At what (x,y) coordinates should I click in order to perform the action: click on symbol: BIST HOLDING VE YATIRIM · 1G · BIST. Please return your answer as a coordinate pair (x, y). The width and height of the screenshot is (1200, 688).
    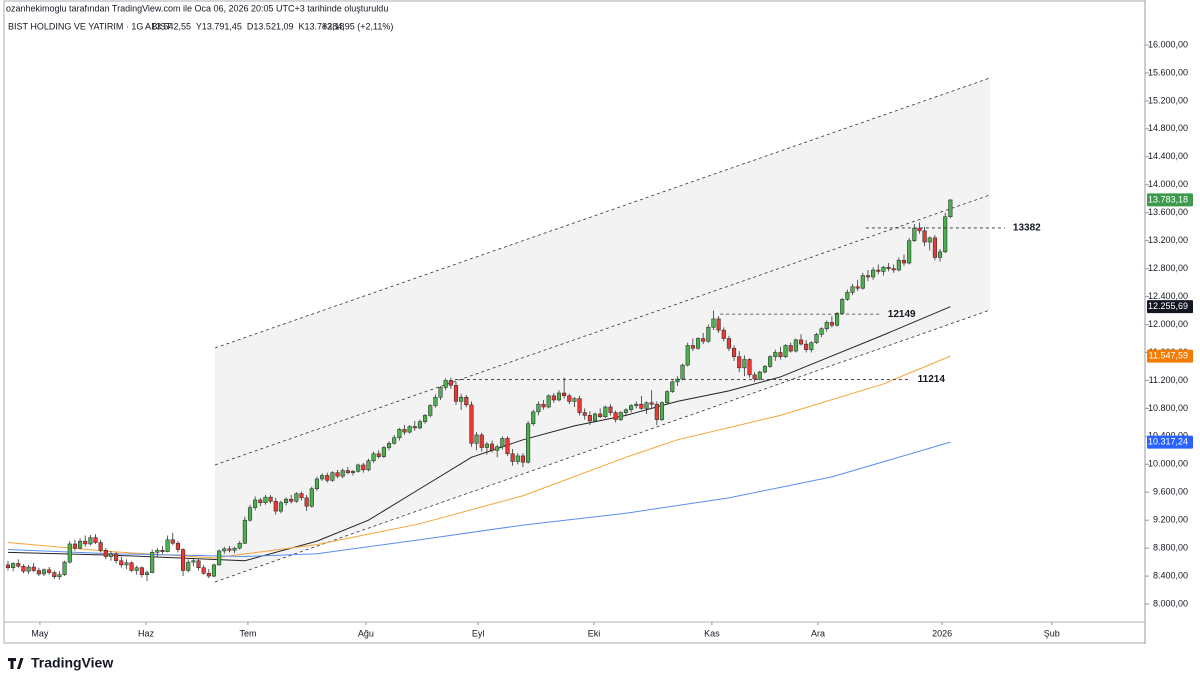
    Looking at the image, I should click on (90, 26).